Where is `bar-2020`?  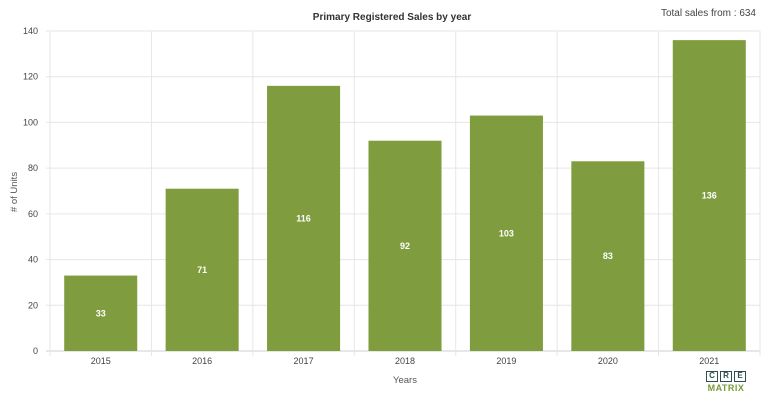 bar-2020 is located at coordinates (608, 256).